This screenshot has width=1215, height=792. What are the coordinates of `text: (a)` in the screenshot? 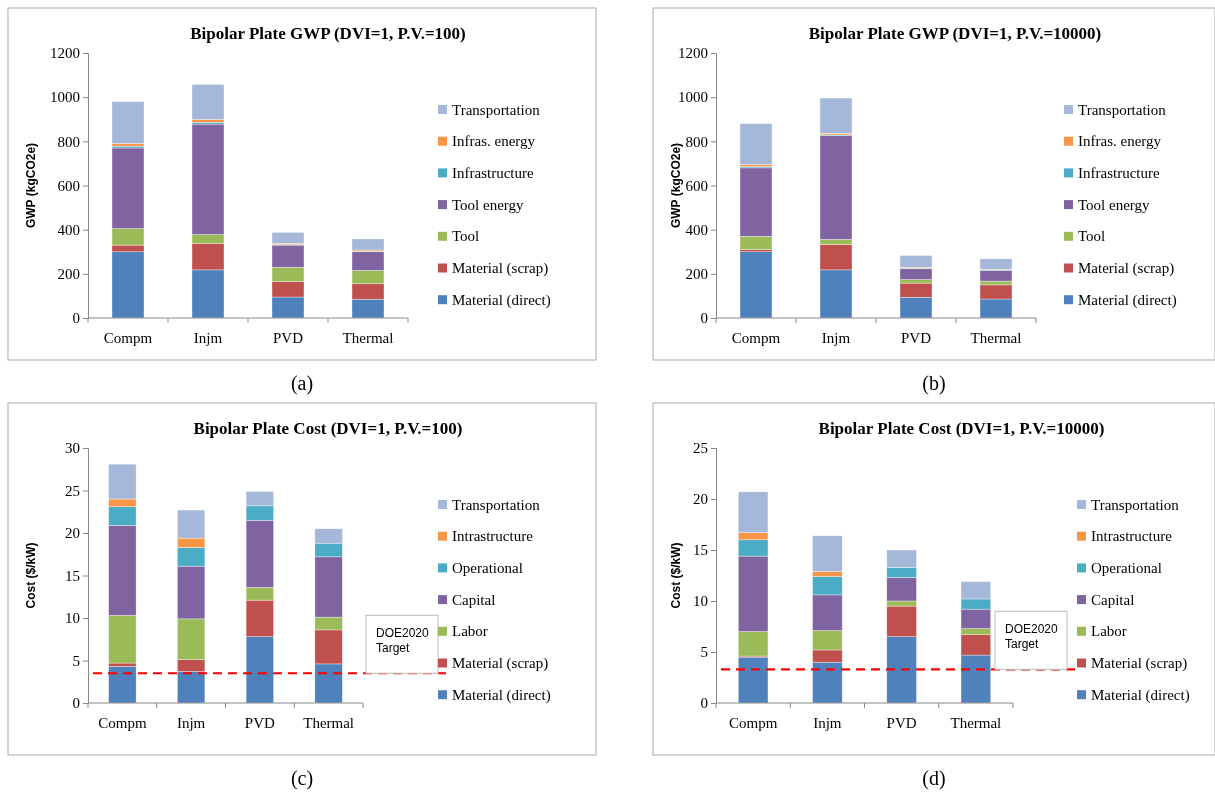 It's located at (302, 383).